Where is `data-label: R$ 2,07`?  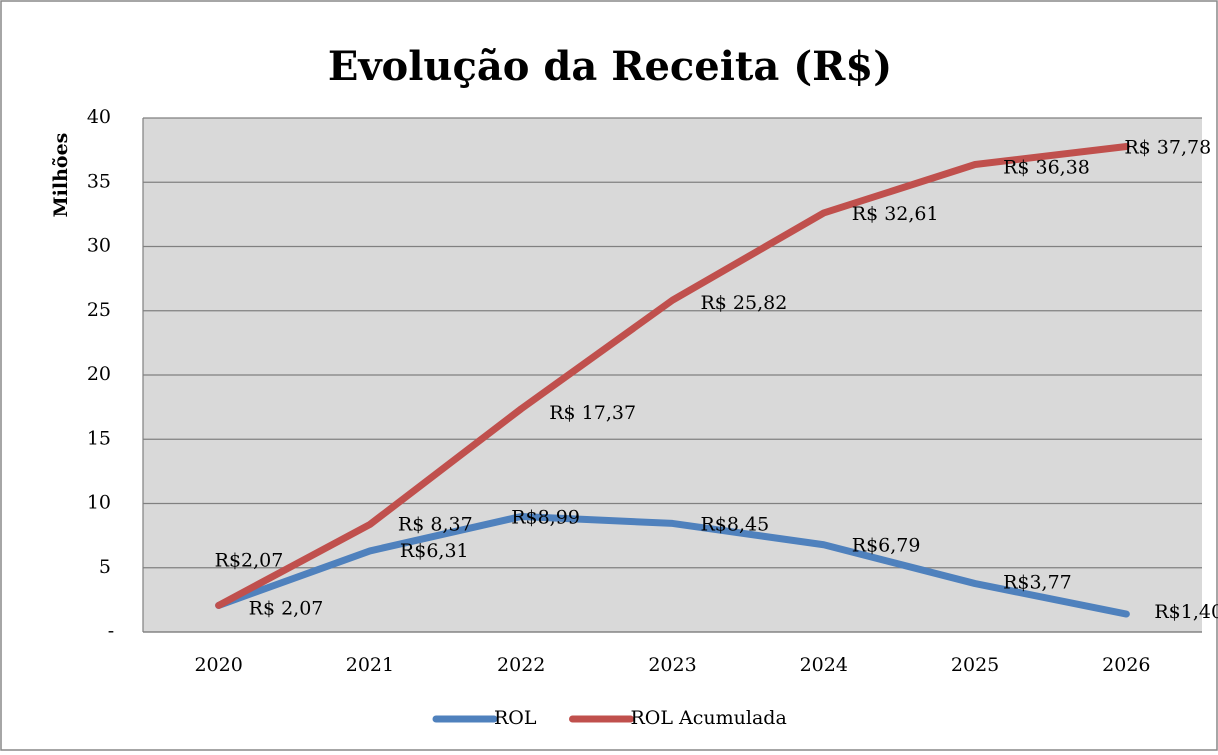 data-label: R$ 2,07 is located at coordinates (286, 608).